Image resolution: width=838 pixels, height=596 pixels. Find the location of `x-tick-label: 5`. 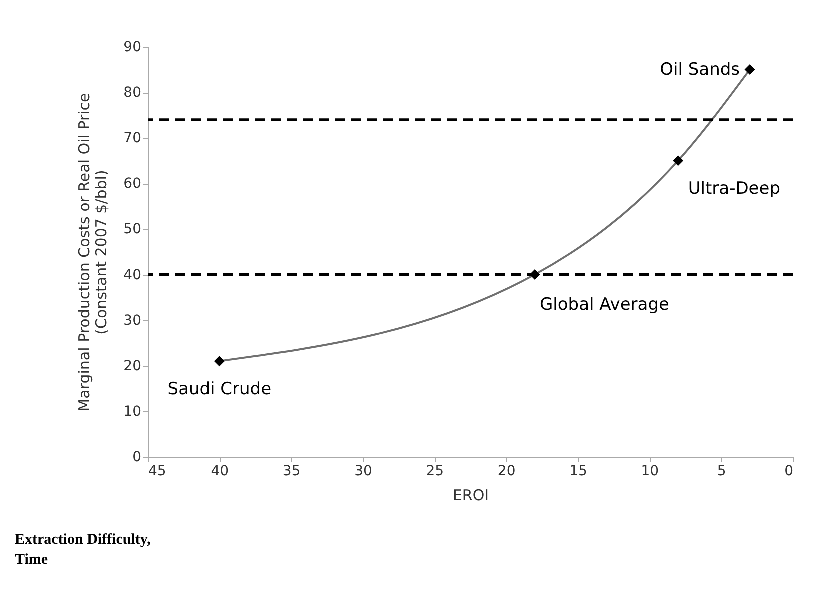

x-tick-label: 5 is located at coordinates (721, 472).